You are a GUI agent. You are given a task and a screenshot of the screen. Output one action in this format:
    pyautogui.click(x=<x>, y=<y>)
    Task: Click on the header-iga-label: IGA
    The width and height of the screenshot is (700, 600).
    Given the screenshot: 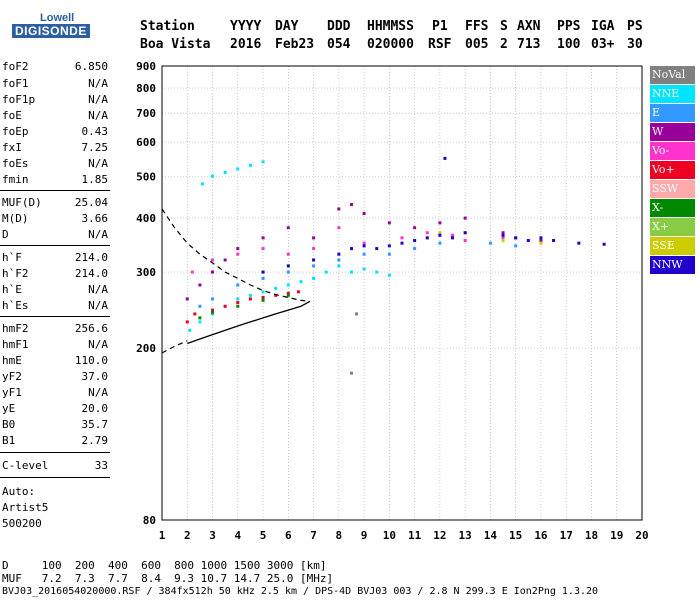 What is the action you would take?
    pyautogui.click(x=603, y=26)
    